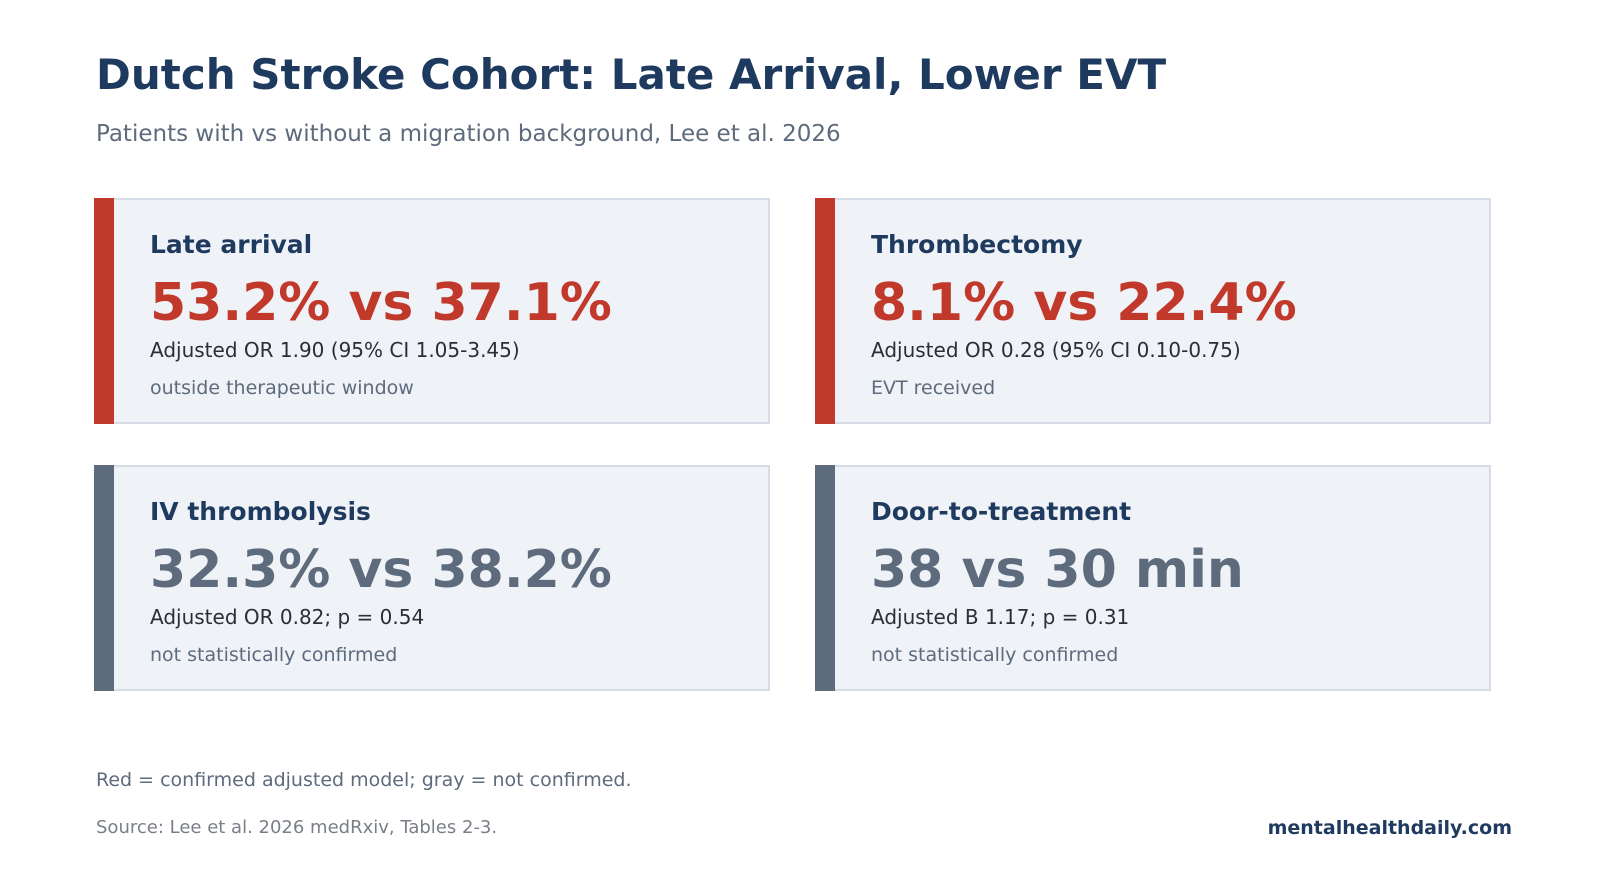 The height and width of the screenshot is (880, 1600). Describe the element at coordinates (1084, 303) in the screenshot. I see `card-value: 8.1% vs 22.4%` at that location.